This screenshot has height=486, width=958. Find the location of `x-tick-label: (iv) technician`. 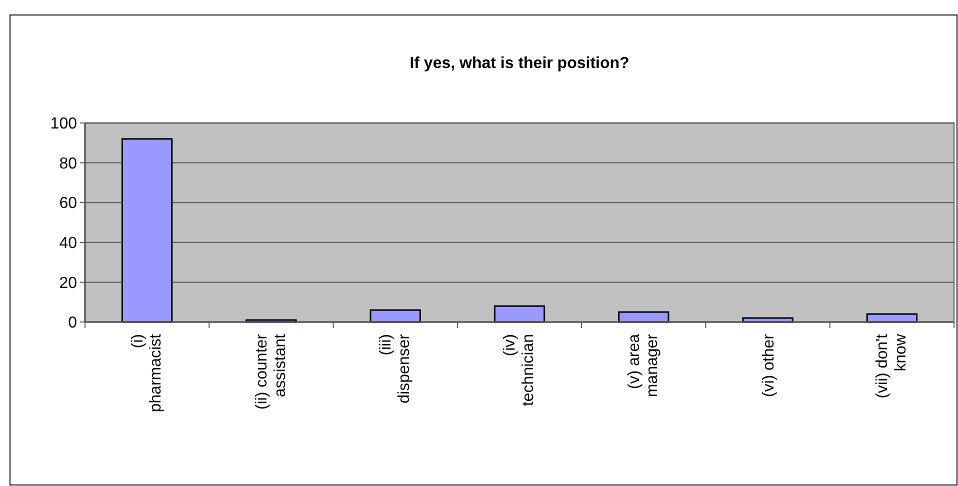

x-tick-label: (iv) technician is located at coordinates (520, 370).